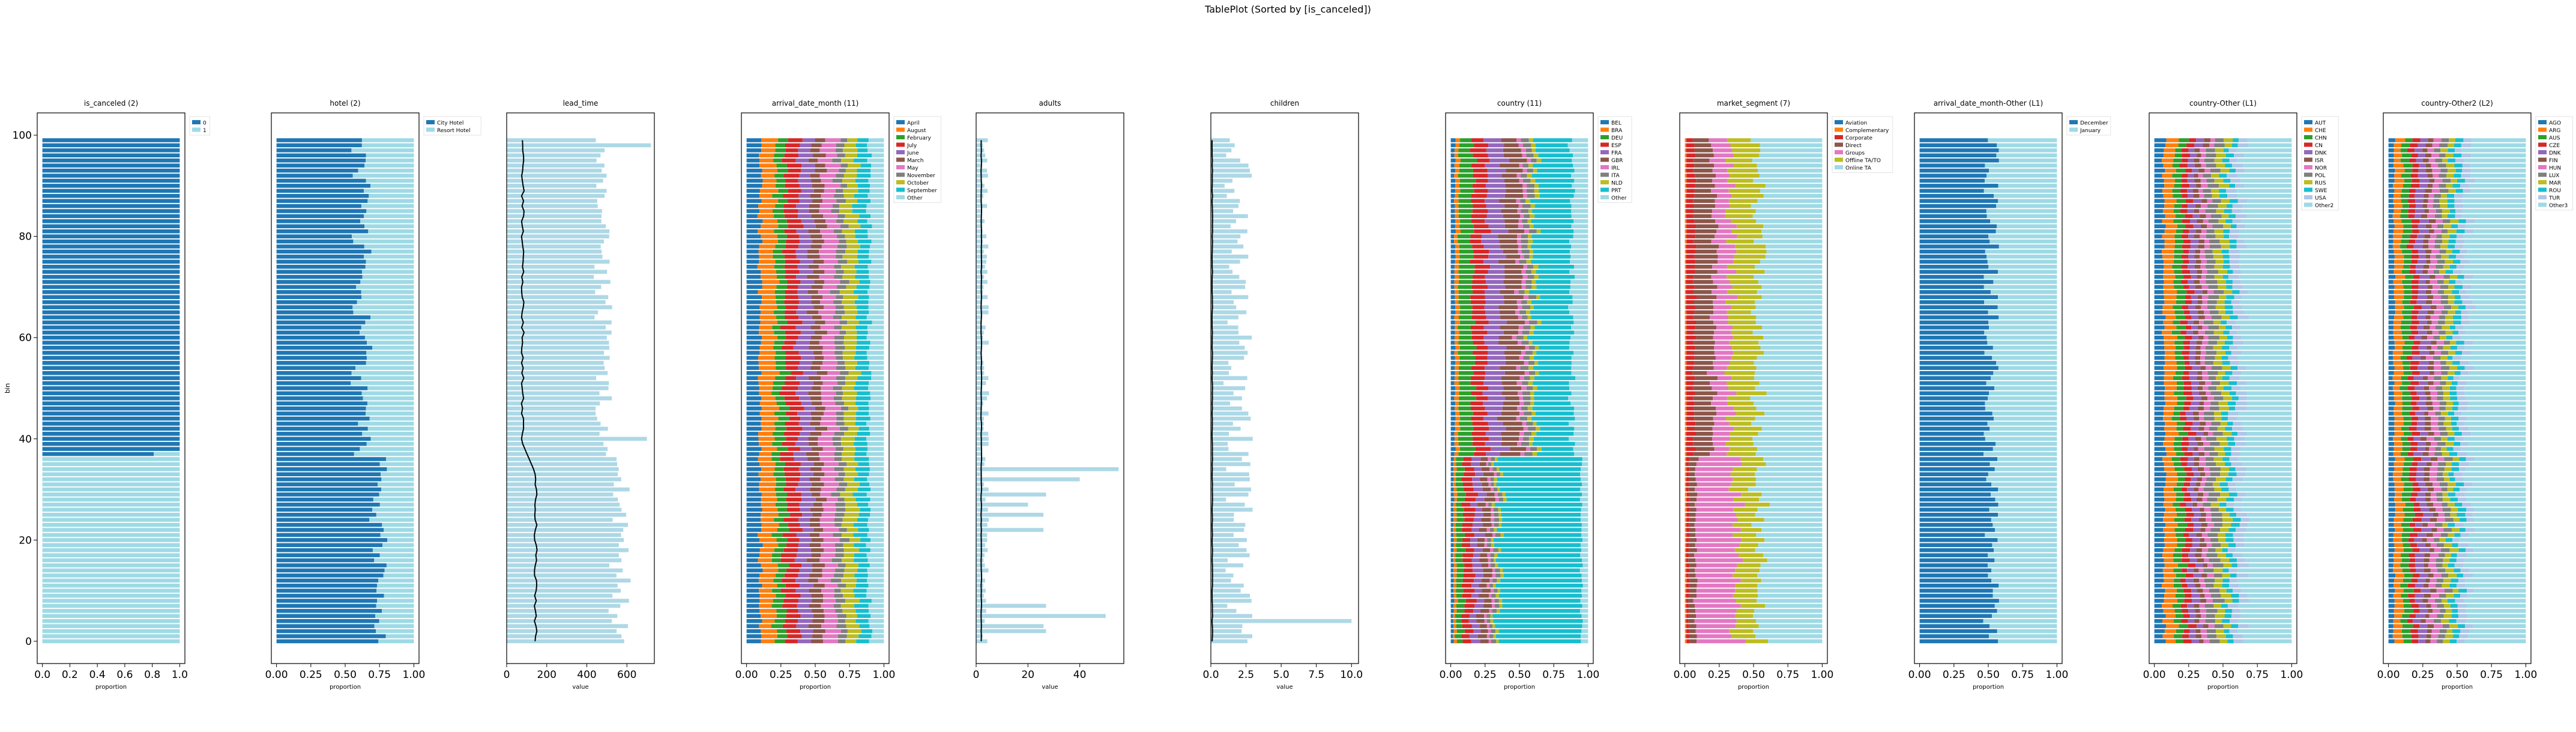  What do you see at coordinates (789, 606) in the screenshot?
I see `bar-segment-july` at bounding box center [789, 606].